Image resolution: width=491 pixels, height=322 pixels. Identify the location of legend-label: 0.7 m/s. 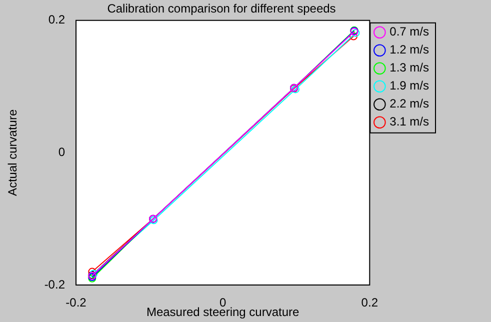
(410, 31).